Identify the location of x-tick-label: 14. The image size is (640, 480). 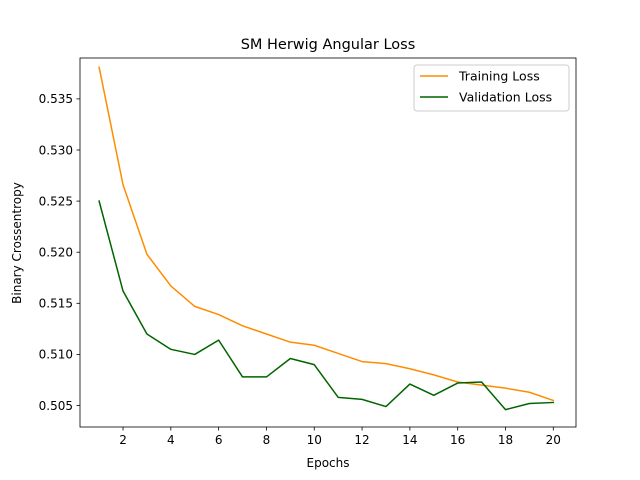
(409, 440).